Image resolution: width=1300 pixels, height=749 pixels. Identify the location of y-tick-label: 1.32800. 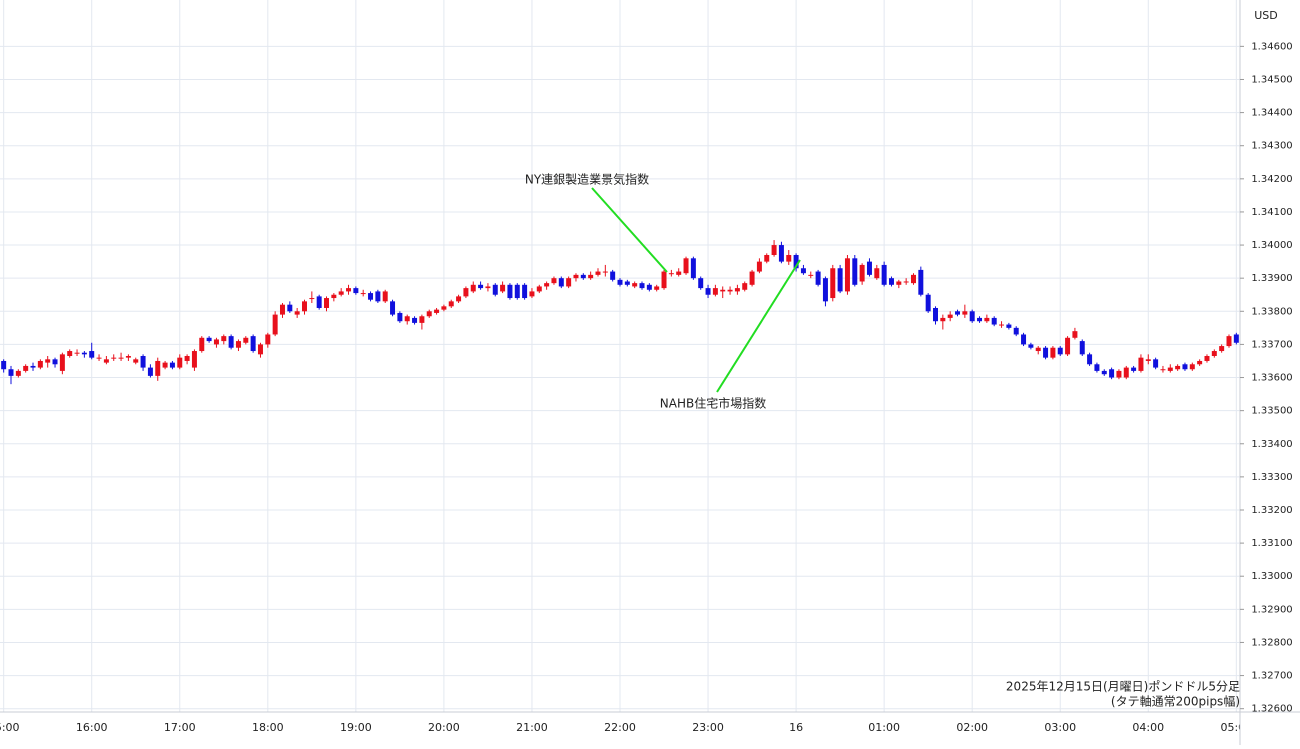
(1271, 642).